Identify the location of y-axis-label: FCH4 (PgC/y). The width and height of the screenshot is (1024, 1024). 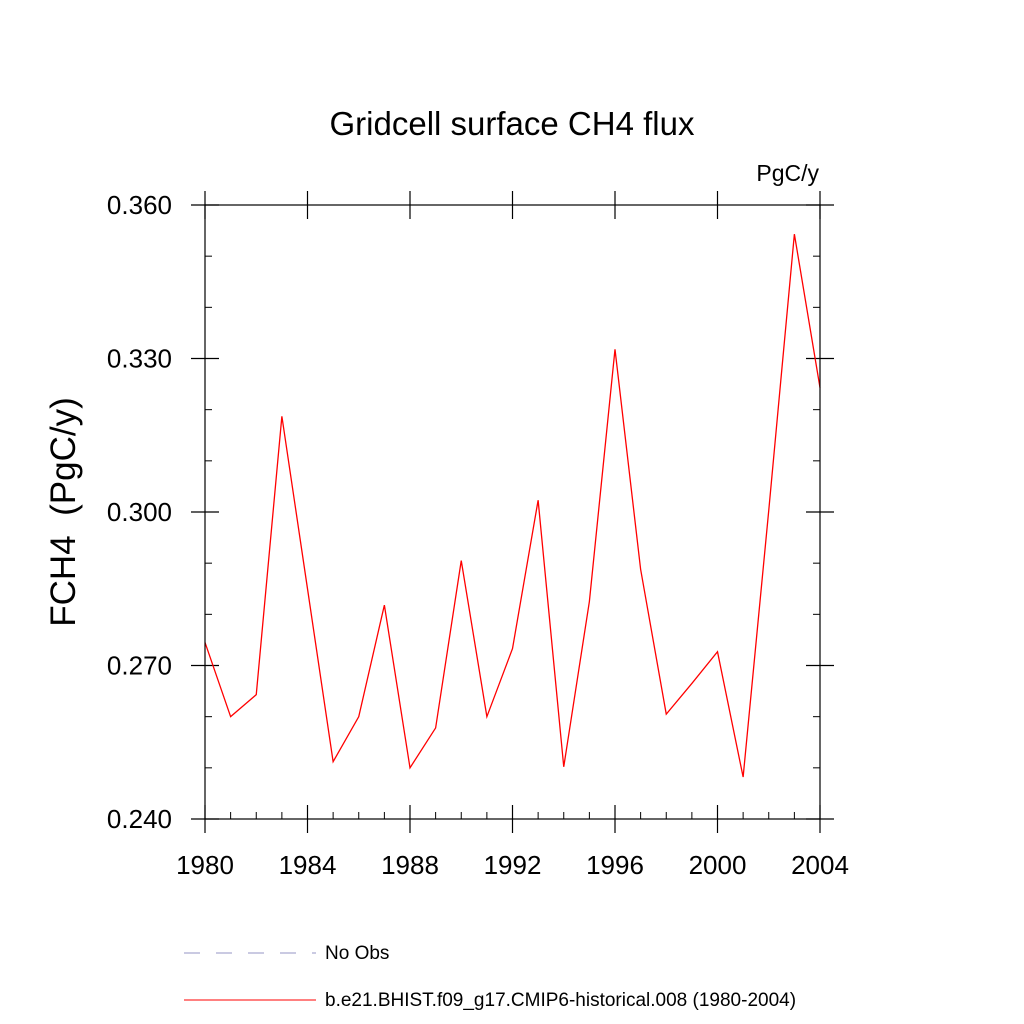
(63, 511).